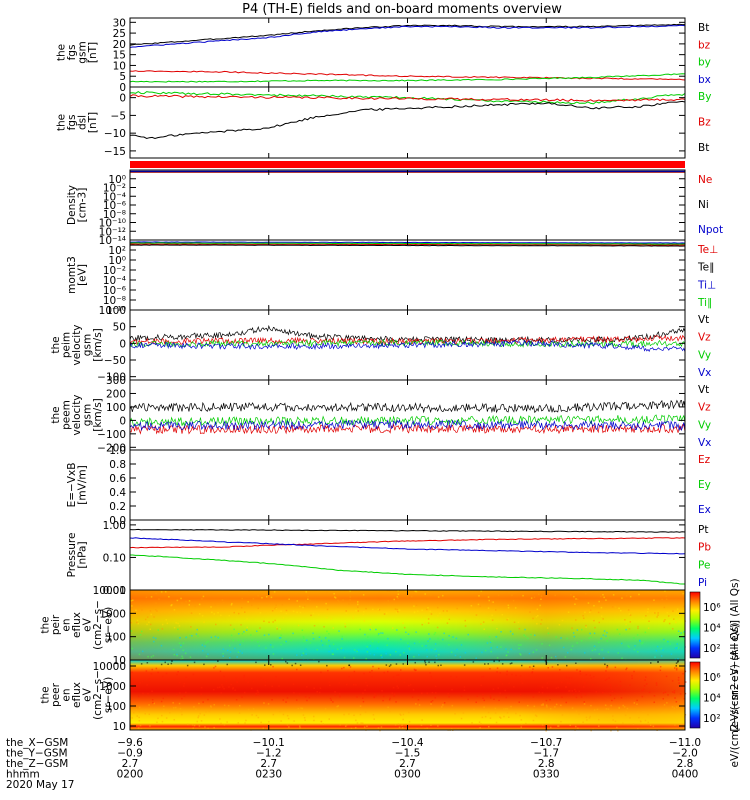 The image size is (750, 800). What do you see at coordinates (77, 695) in the screenshot?
I see `y-axis-label: eflux` at bounding box center [77, 695].